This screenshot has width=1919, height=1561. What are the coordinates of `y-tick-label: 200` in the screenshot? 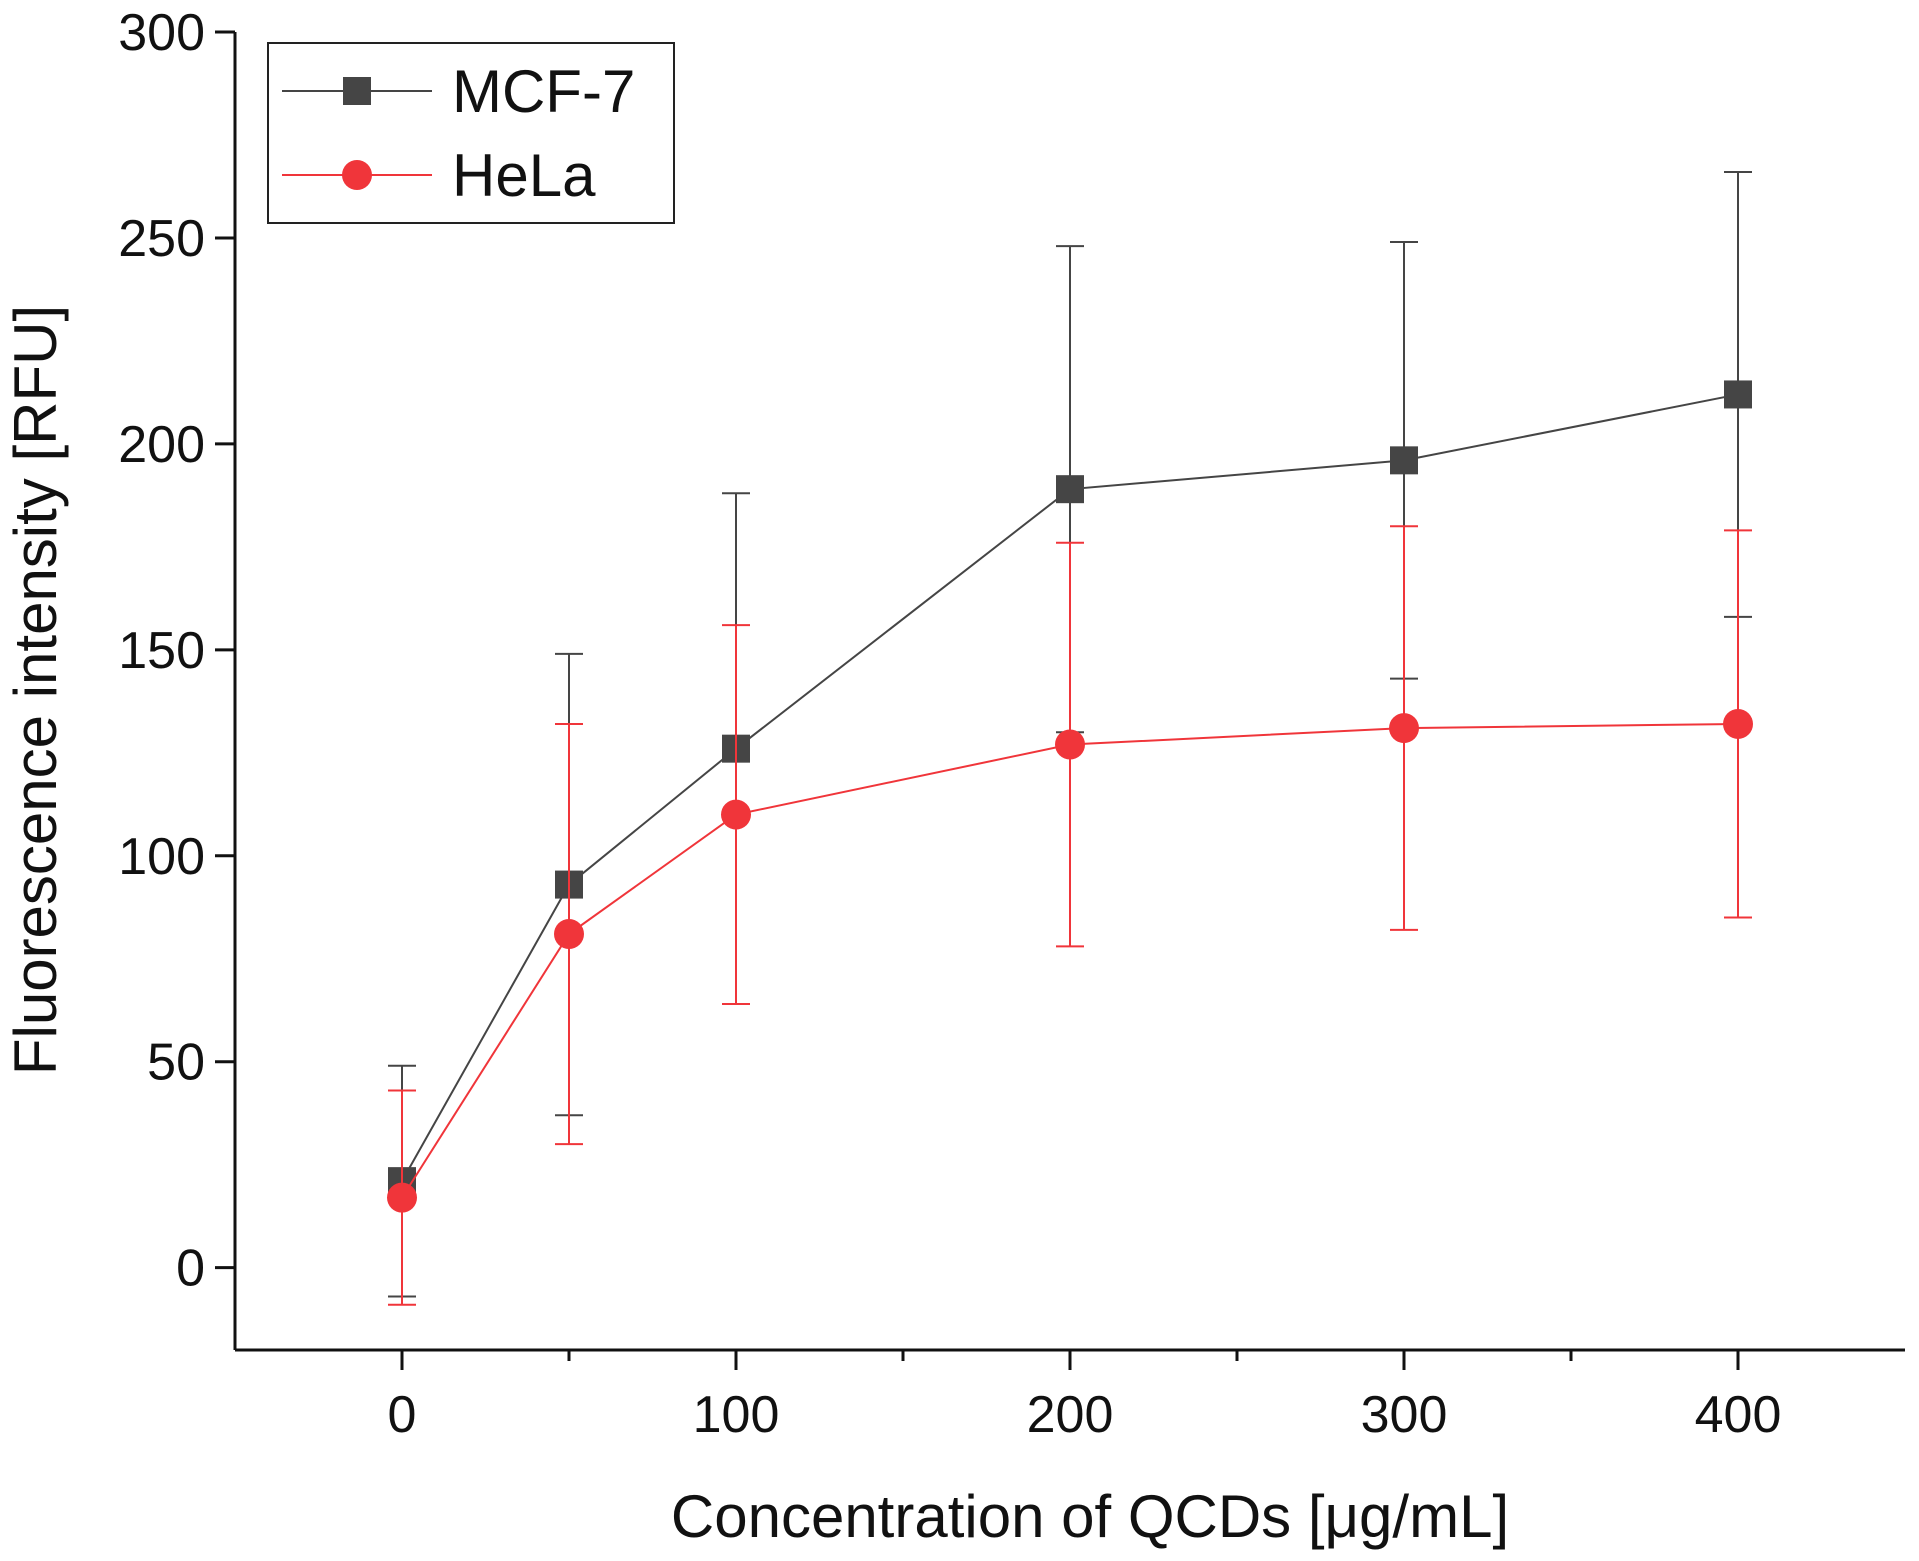 It's located at (161, 445).